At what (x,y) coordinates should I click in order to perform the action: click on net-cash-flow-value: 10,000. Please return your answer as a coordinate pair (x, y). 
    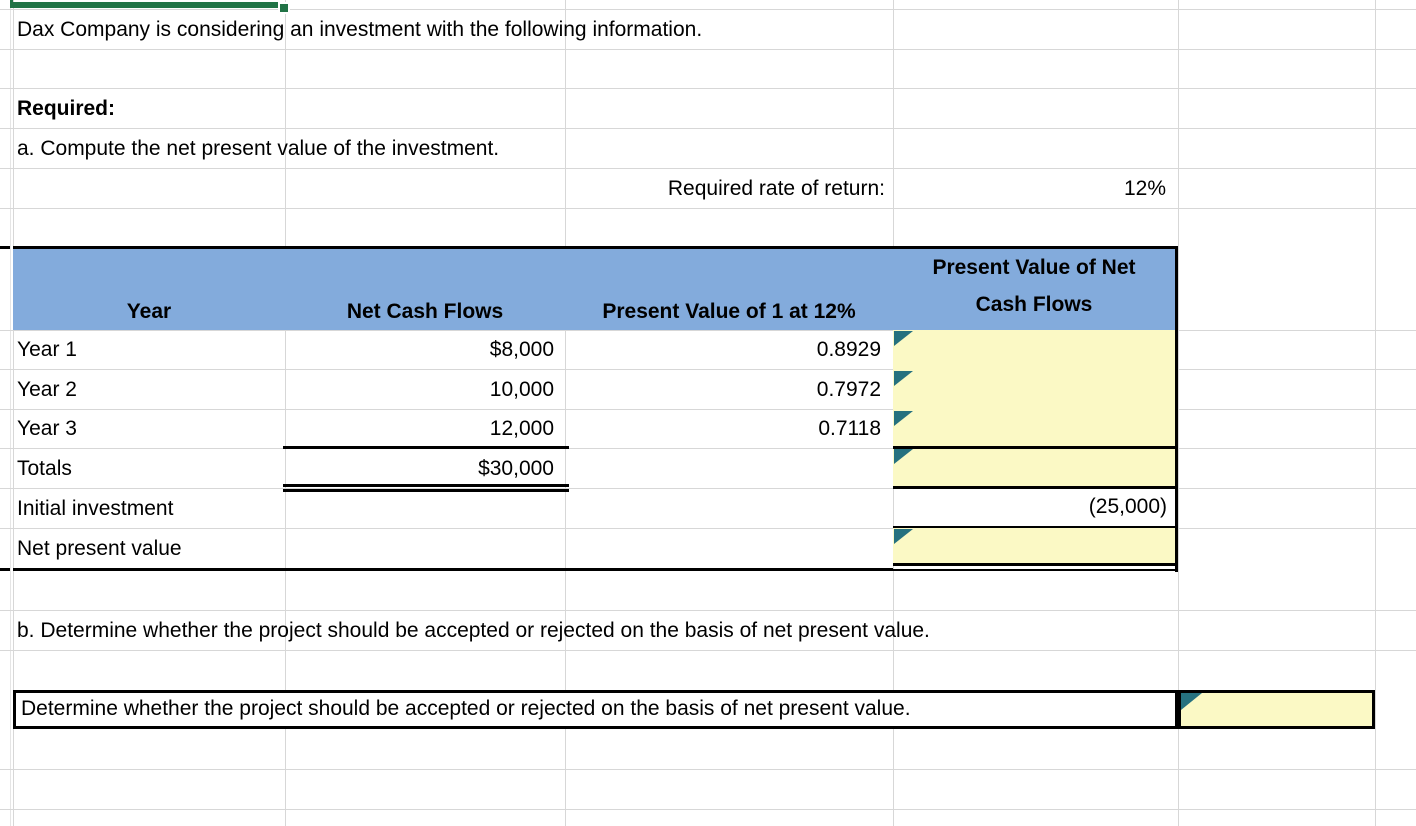
    Looking at the image, I should click on (521, 389).